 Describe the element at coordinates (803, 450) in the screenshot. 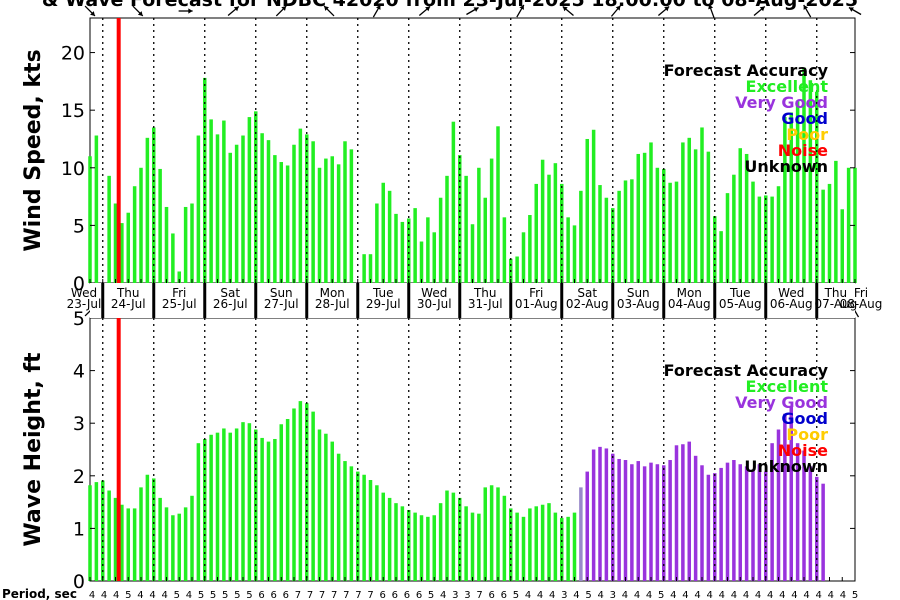

I see `legend-item-noise: Noise` at that location.